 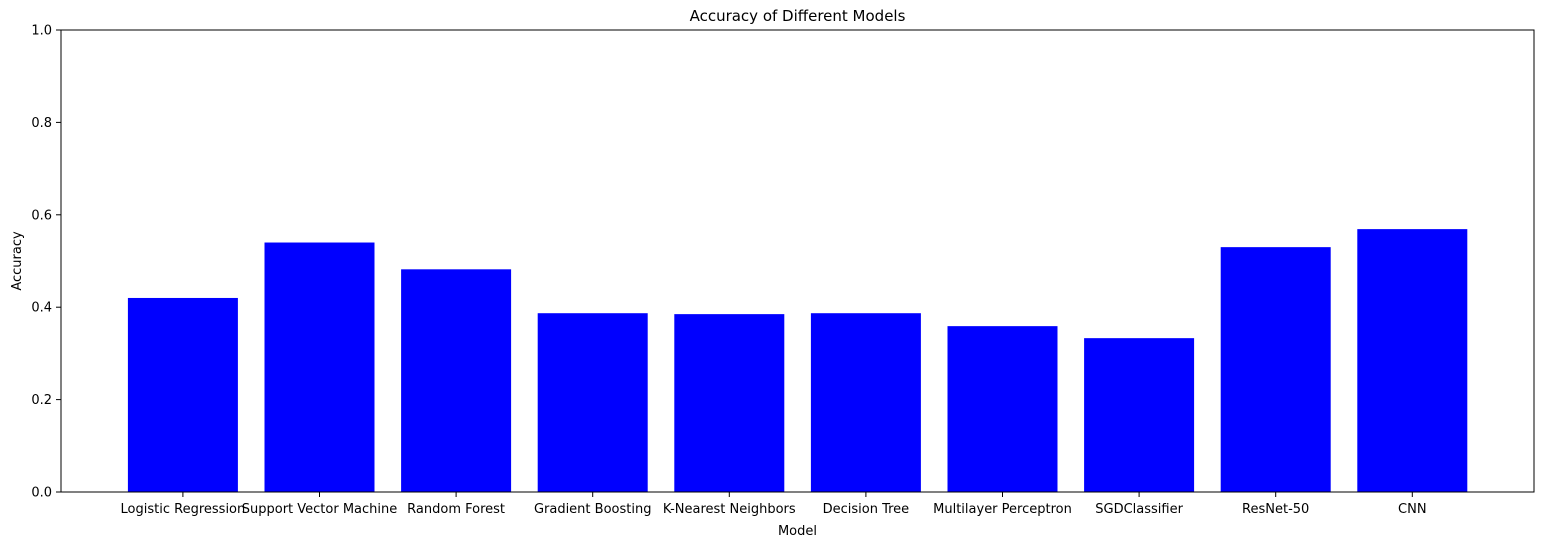 I want to click on y-tick-label: 0.2, so click(x=41, y=400).